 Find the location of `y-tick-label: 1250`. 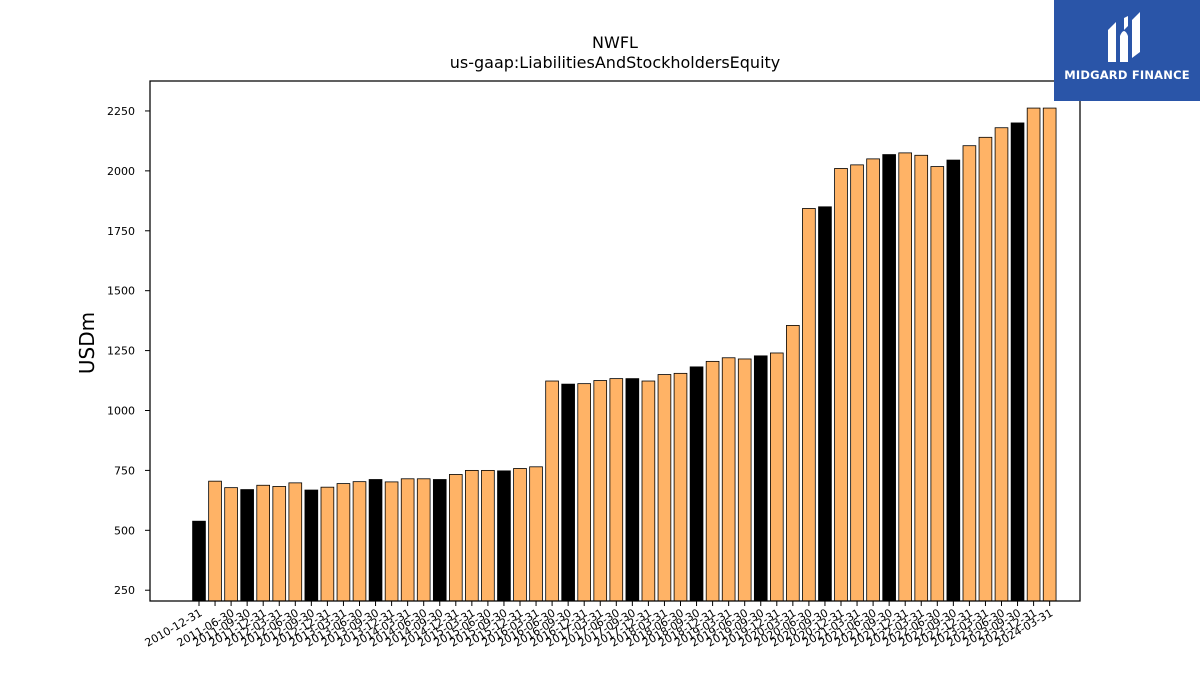

y-tick-label: 1250 is located at coordinates (121, 351).